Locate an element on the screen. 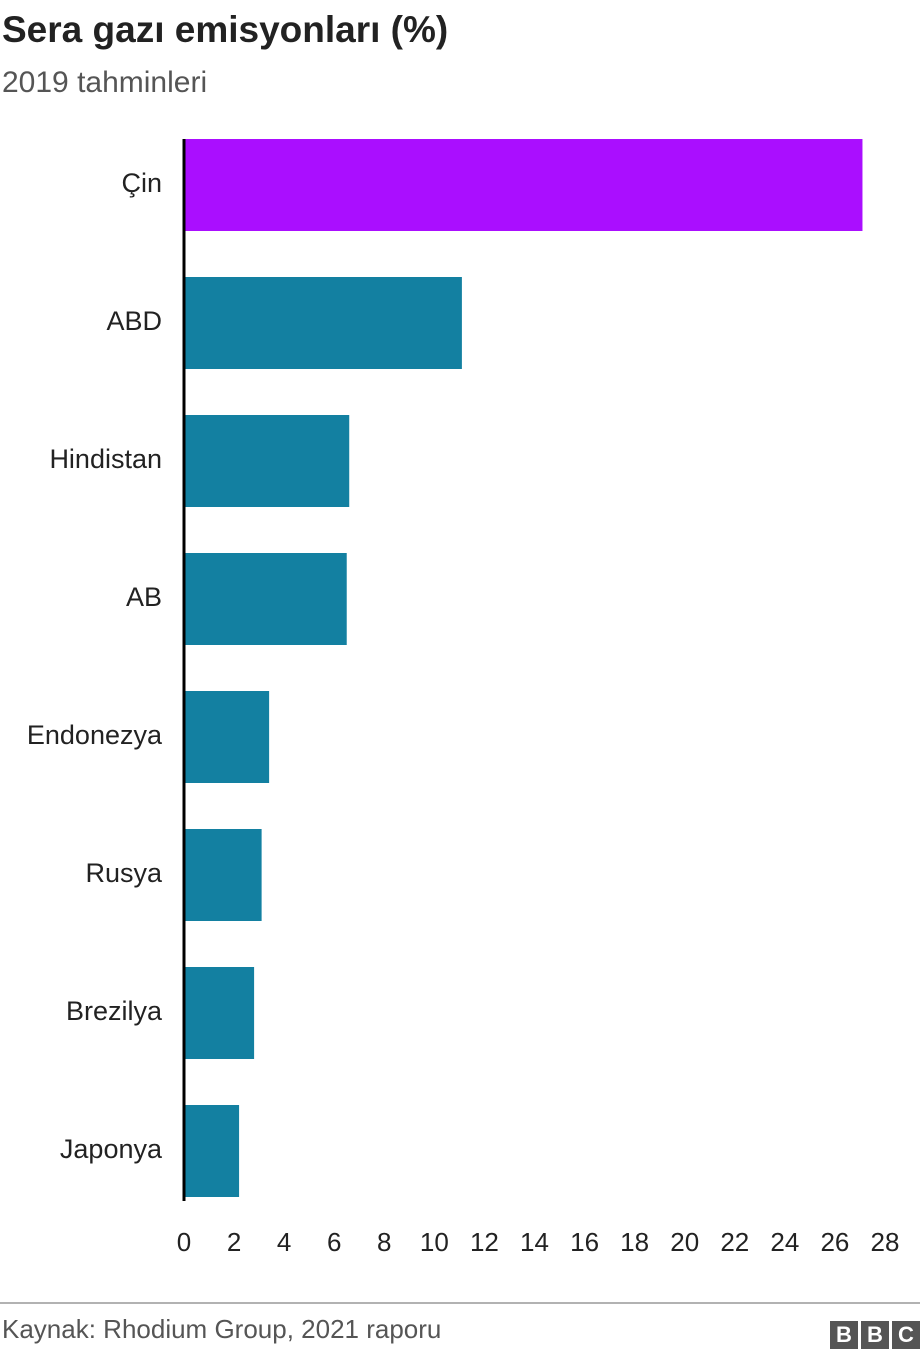  chart-subtitle: 2019 tahminleri is located at coordinates (104, 82).